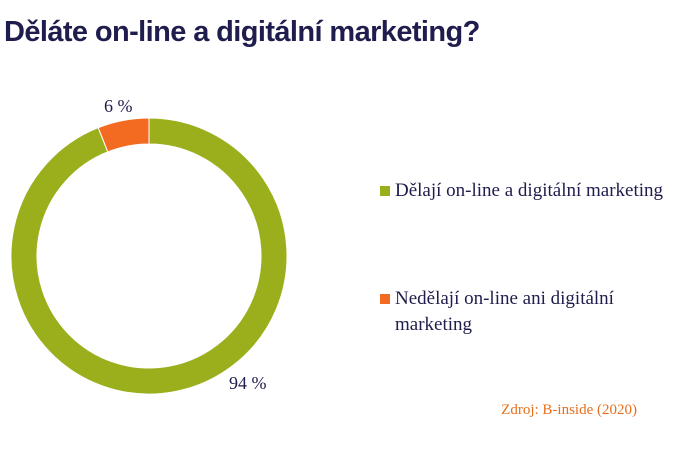 Image resolution: width=691 pixels, height=468 pixels. Describe the element at coordinates (118, 106) in the screenshot. I see `data-label-nedela: 6 %` at that location.